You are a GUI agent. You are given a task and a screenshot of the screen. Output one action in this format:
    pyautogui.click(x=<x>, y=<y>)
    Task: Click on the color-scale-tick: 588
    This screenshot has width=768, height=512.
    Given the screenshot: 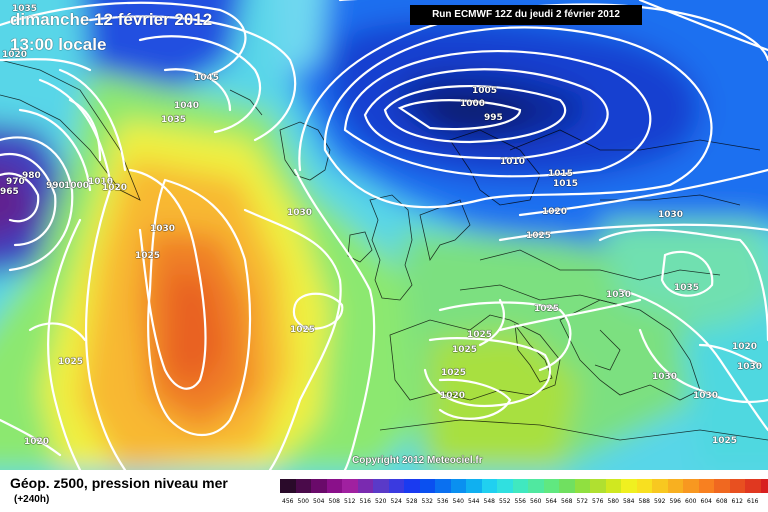 What is the action you would take?
    pyautogui.click(x=644, y=501)
    